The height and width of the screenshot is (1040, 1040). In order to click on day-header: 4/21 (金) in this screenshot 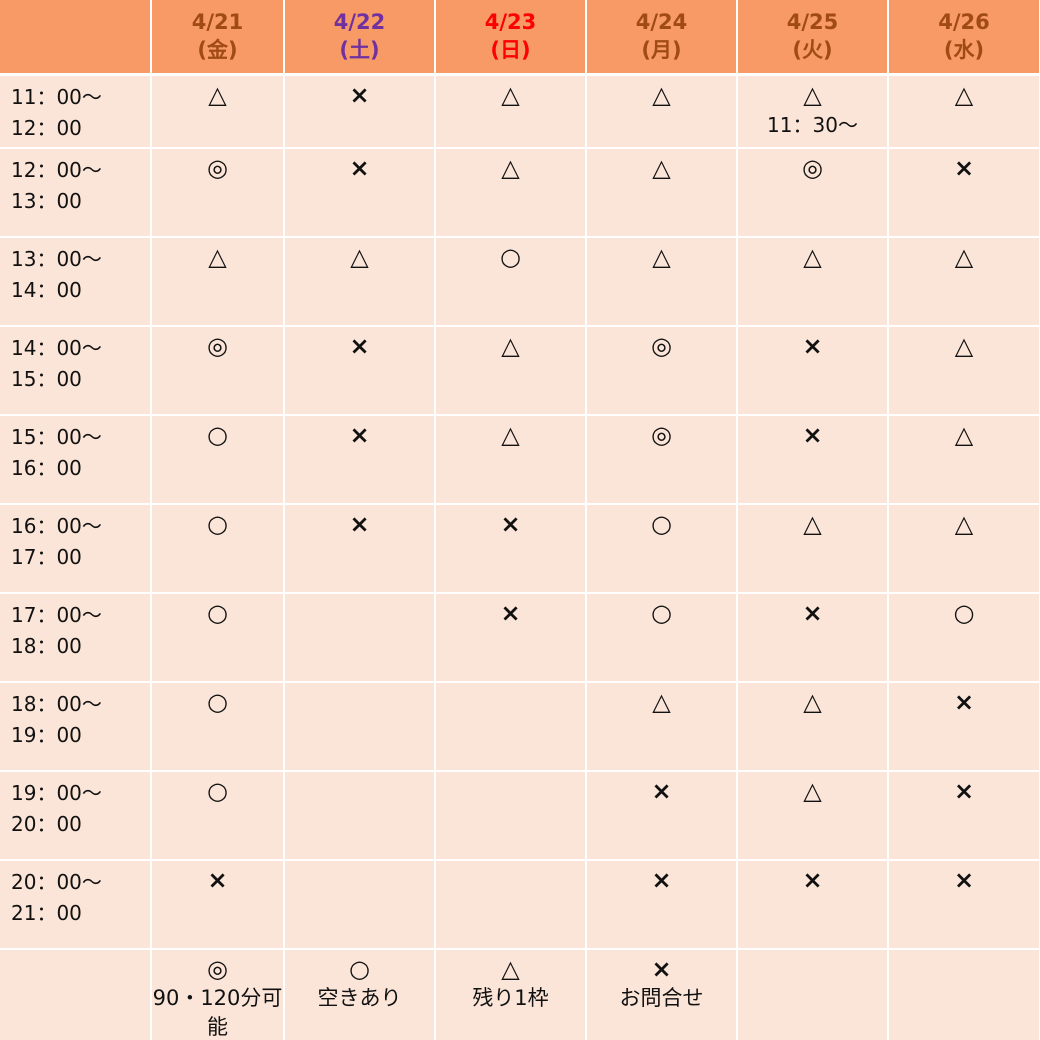, I will do `click(218, 38)`.